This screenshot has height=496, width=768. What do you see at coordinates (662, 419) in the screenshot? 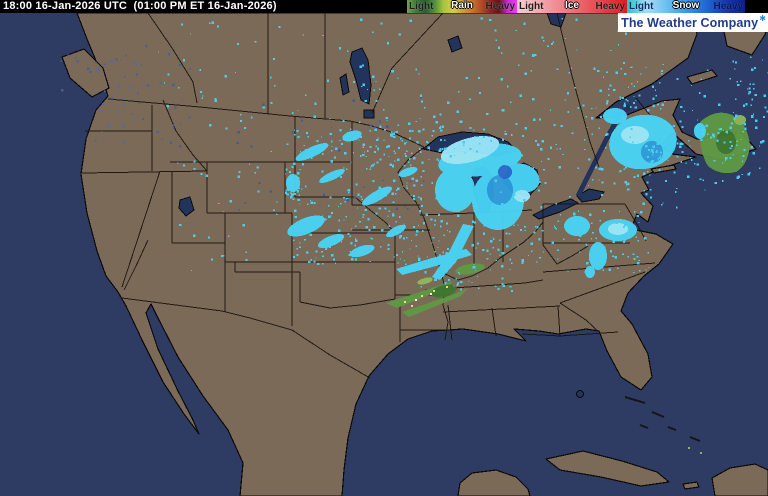
I see `bahamas` at bounding box center [662, 419].